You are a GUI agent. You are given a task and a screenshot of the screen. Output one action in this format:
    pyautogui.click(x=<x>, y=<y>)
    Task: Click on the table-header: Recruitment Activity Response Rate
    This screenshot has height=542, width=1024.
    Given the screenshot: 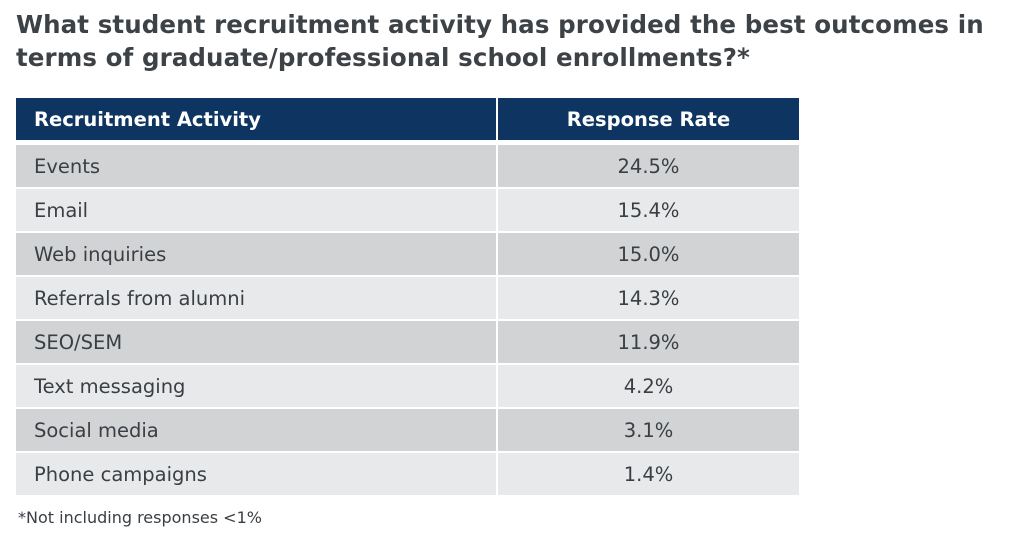 What is the action you would take?
    pyautogui.click(x=407, y=121)
    